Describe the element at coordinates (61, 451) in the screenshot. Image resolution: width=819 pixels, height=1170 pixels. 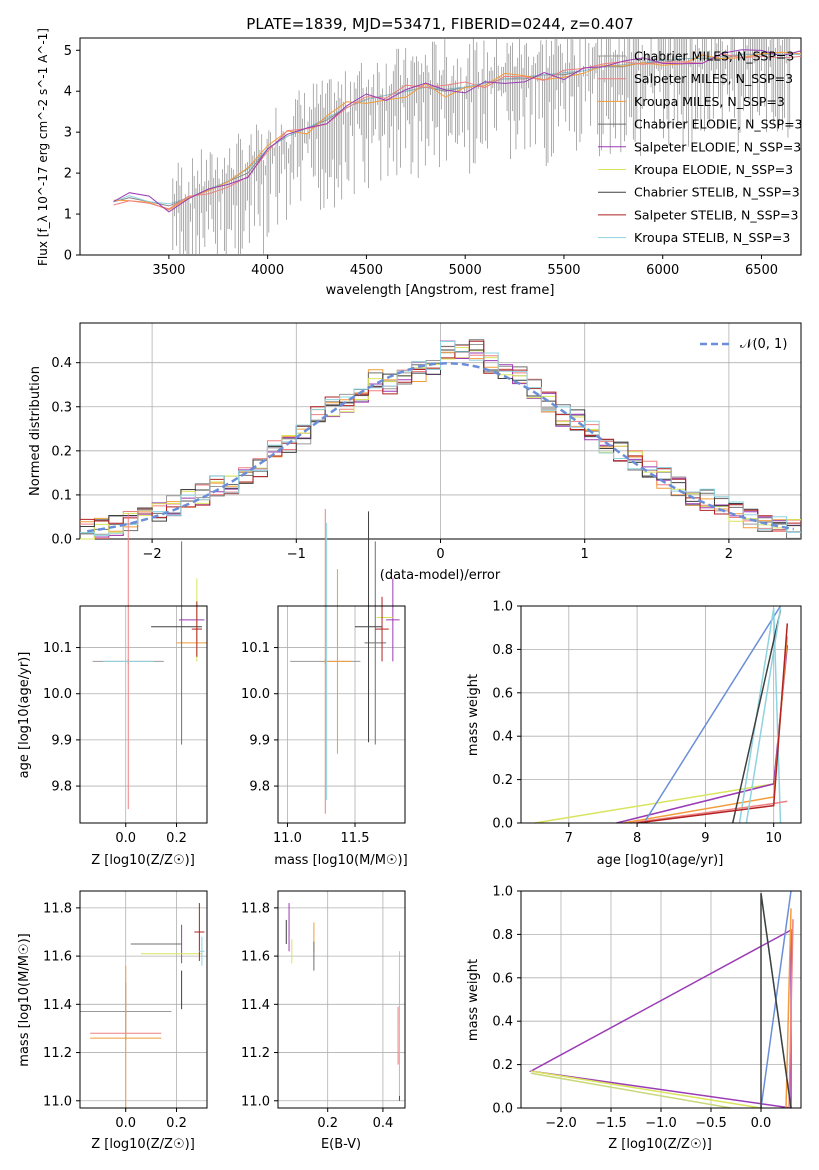
I see `residuals-ytick-label: 0.2` at that location.